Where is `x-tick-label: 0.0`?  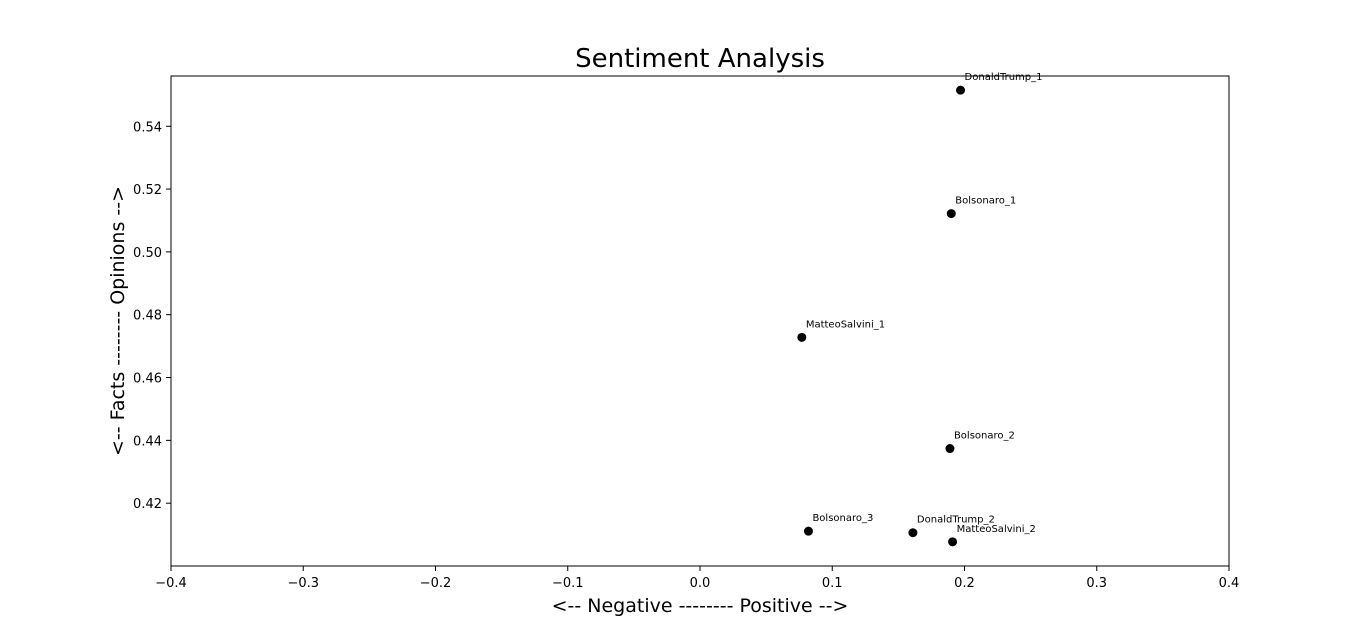 x-tick-label: 0.0 is located at coordinates (700, 583).